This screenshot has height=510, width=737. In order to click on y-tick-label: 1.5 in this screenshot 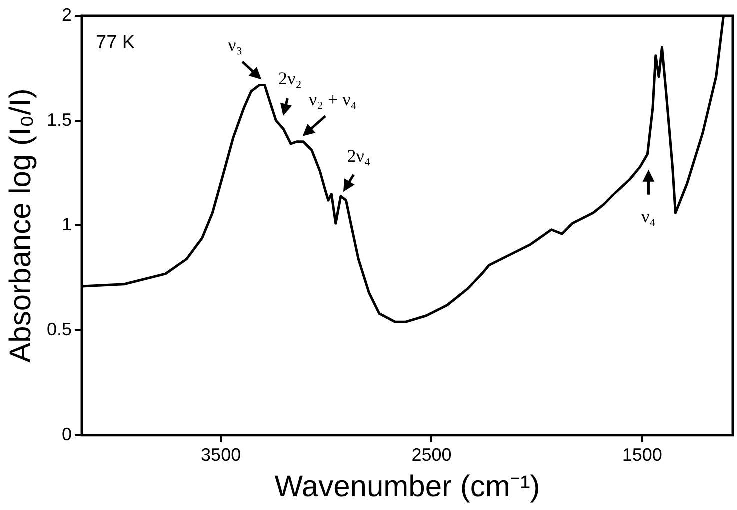, I will do `click(59, 120)`.